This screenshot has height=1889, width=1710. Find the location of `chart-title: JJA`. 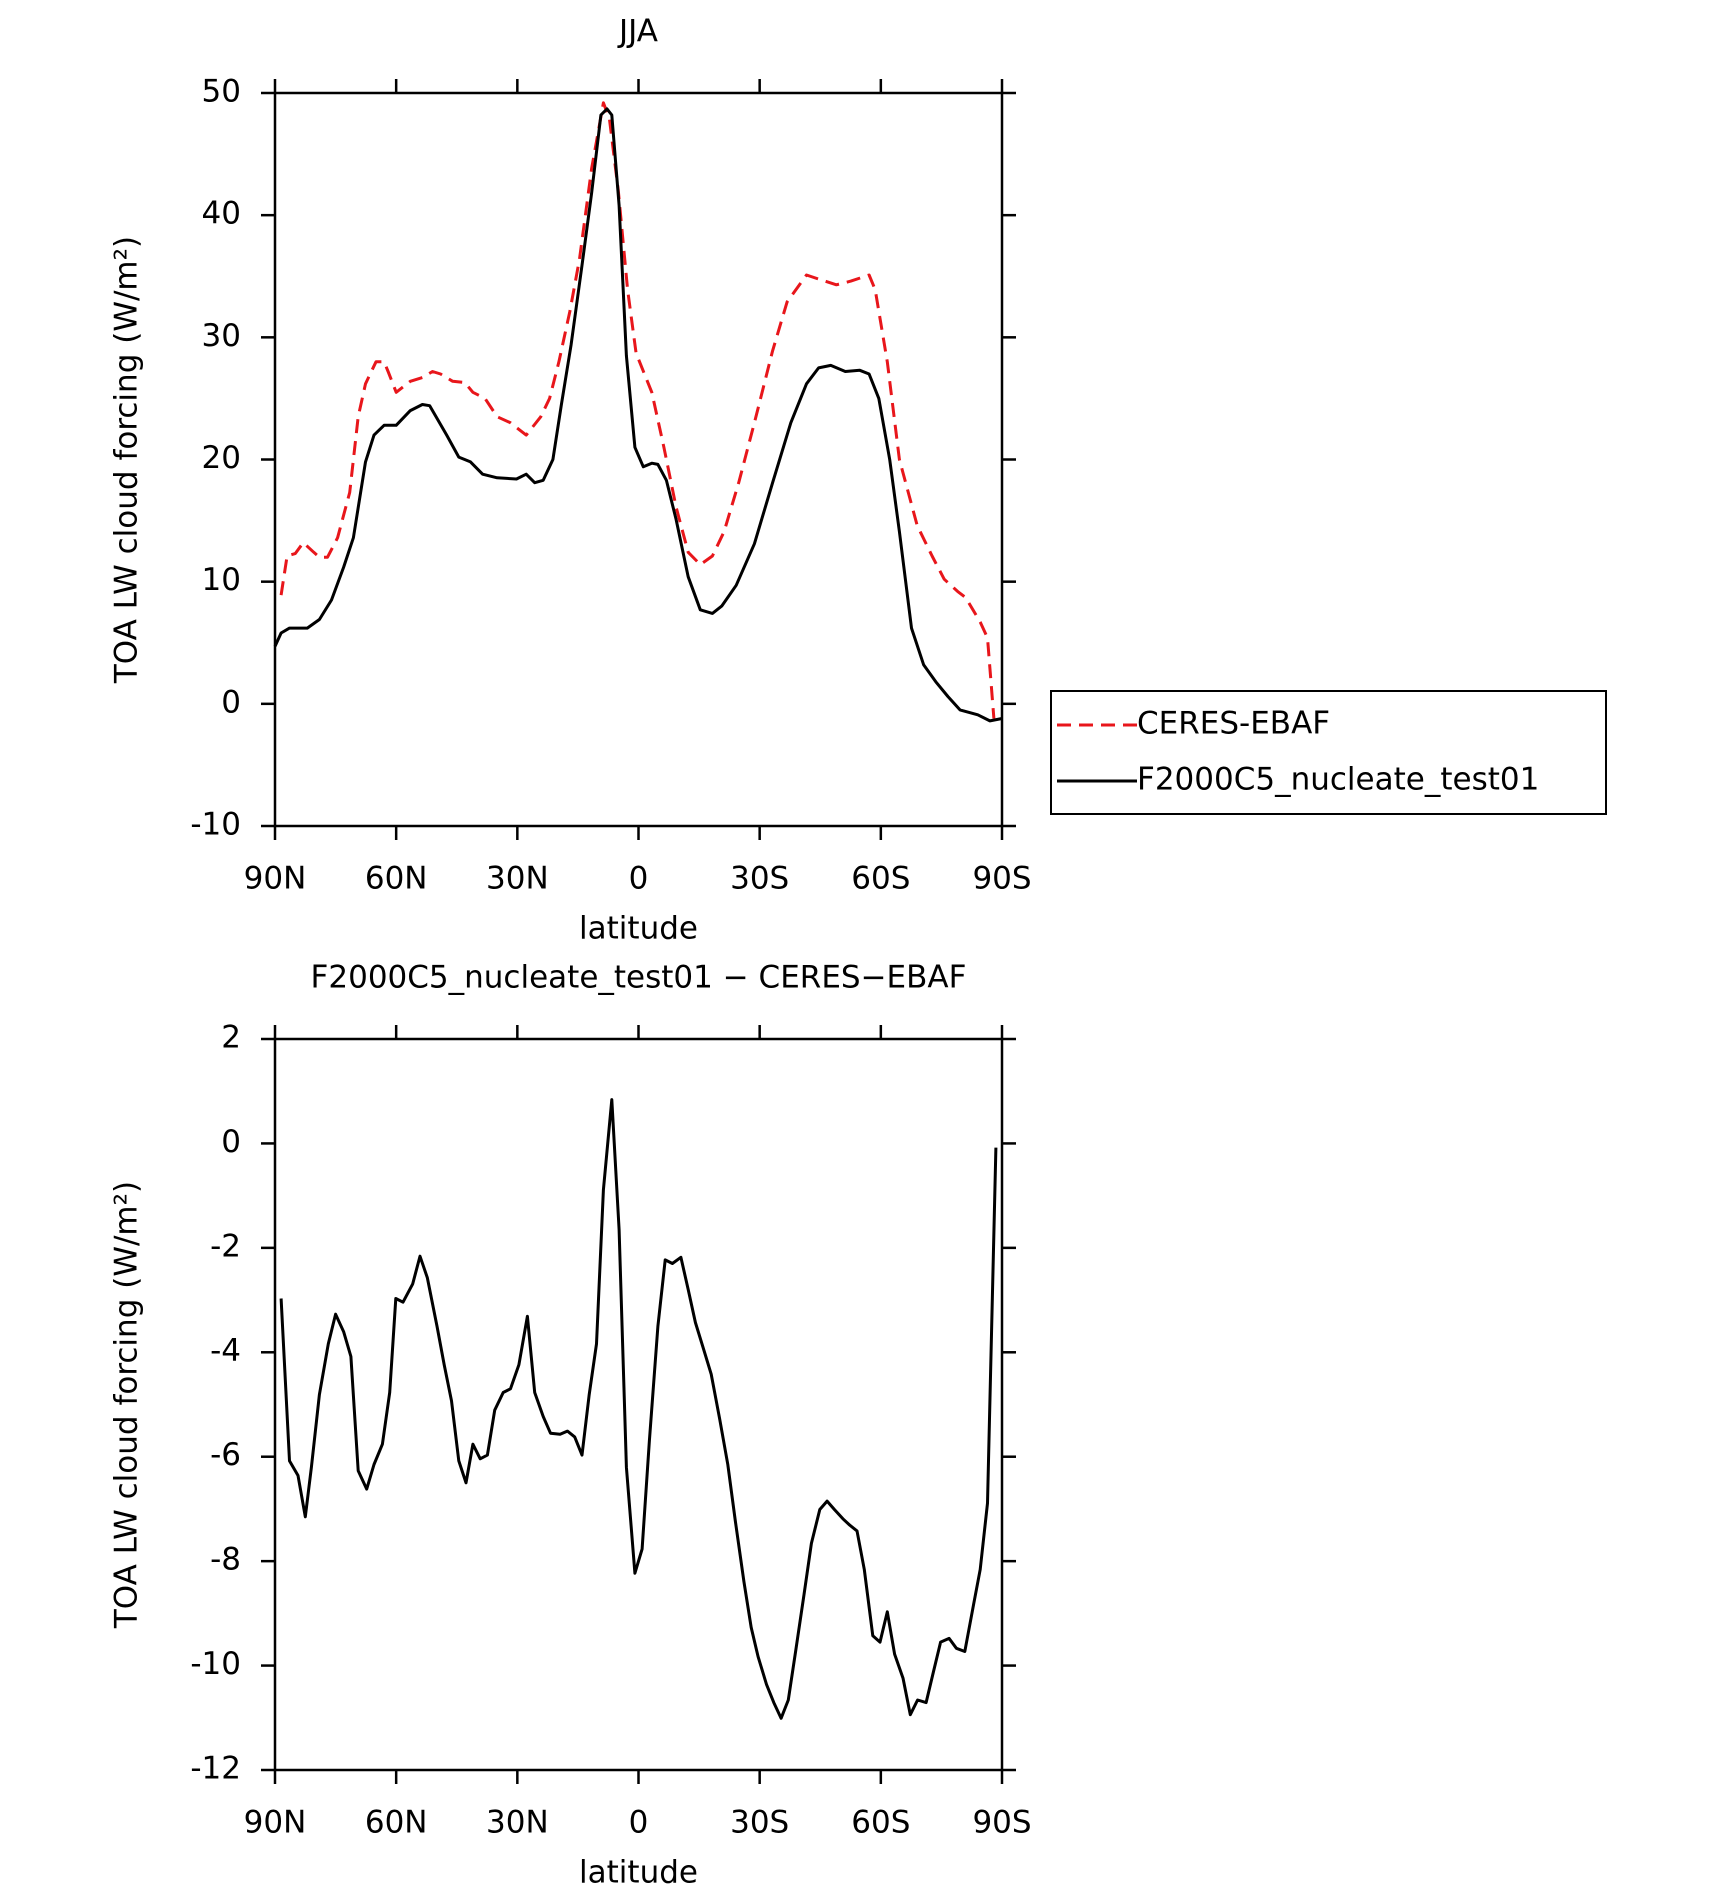

chart-title: JJA is located at coordinates (637, 32).